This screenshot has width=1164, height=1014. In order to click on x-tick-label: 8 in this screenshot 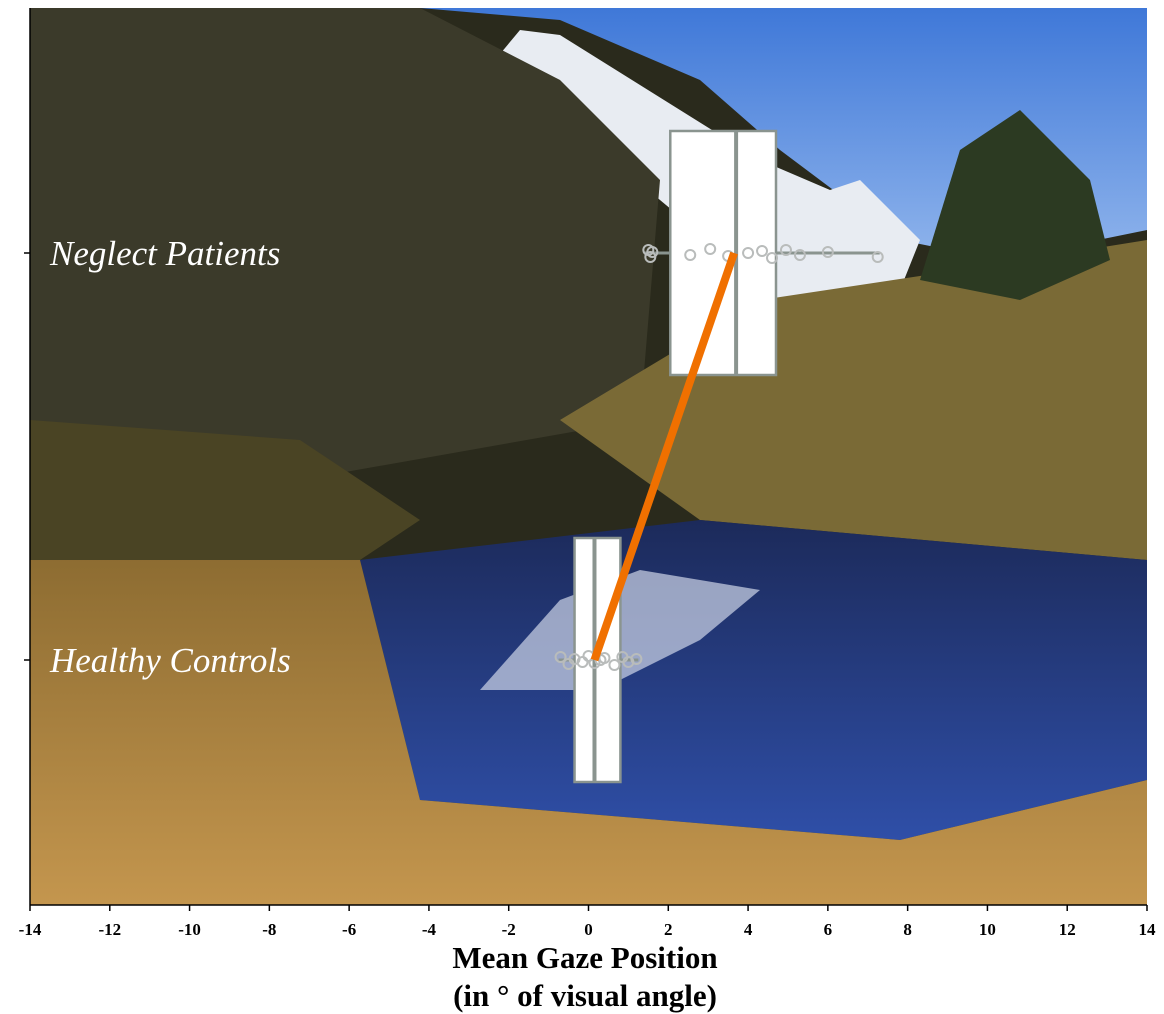, I will do `click(907, 929)`.